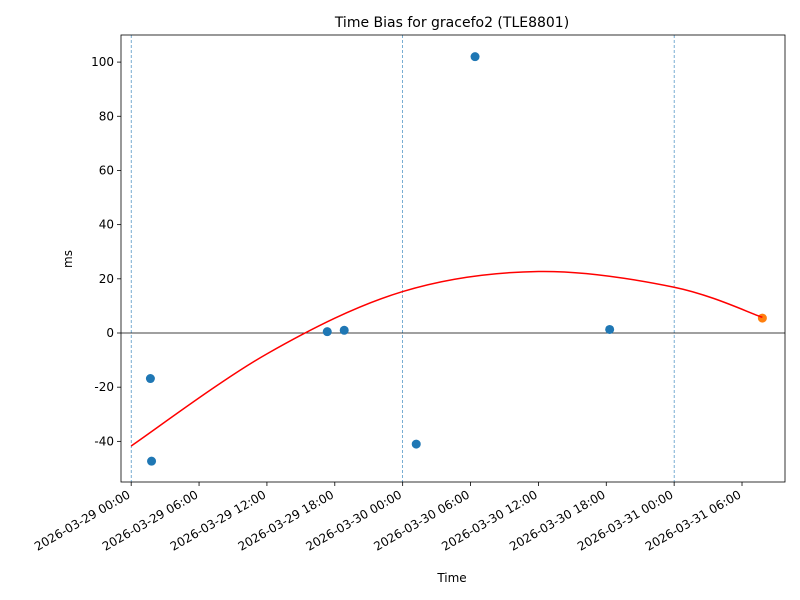 This screenshot has height=600, width=800. I want to click on y-tick-label: 60, so click(106, 170).